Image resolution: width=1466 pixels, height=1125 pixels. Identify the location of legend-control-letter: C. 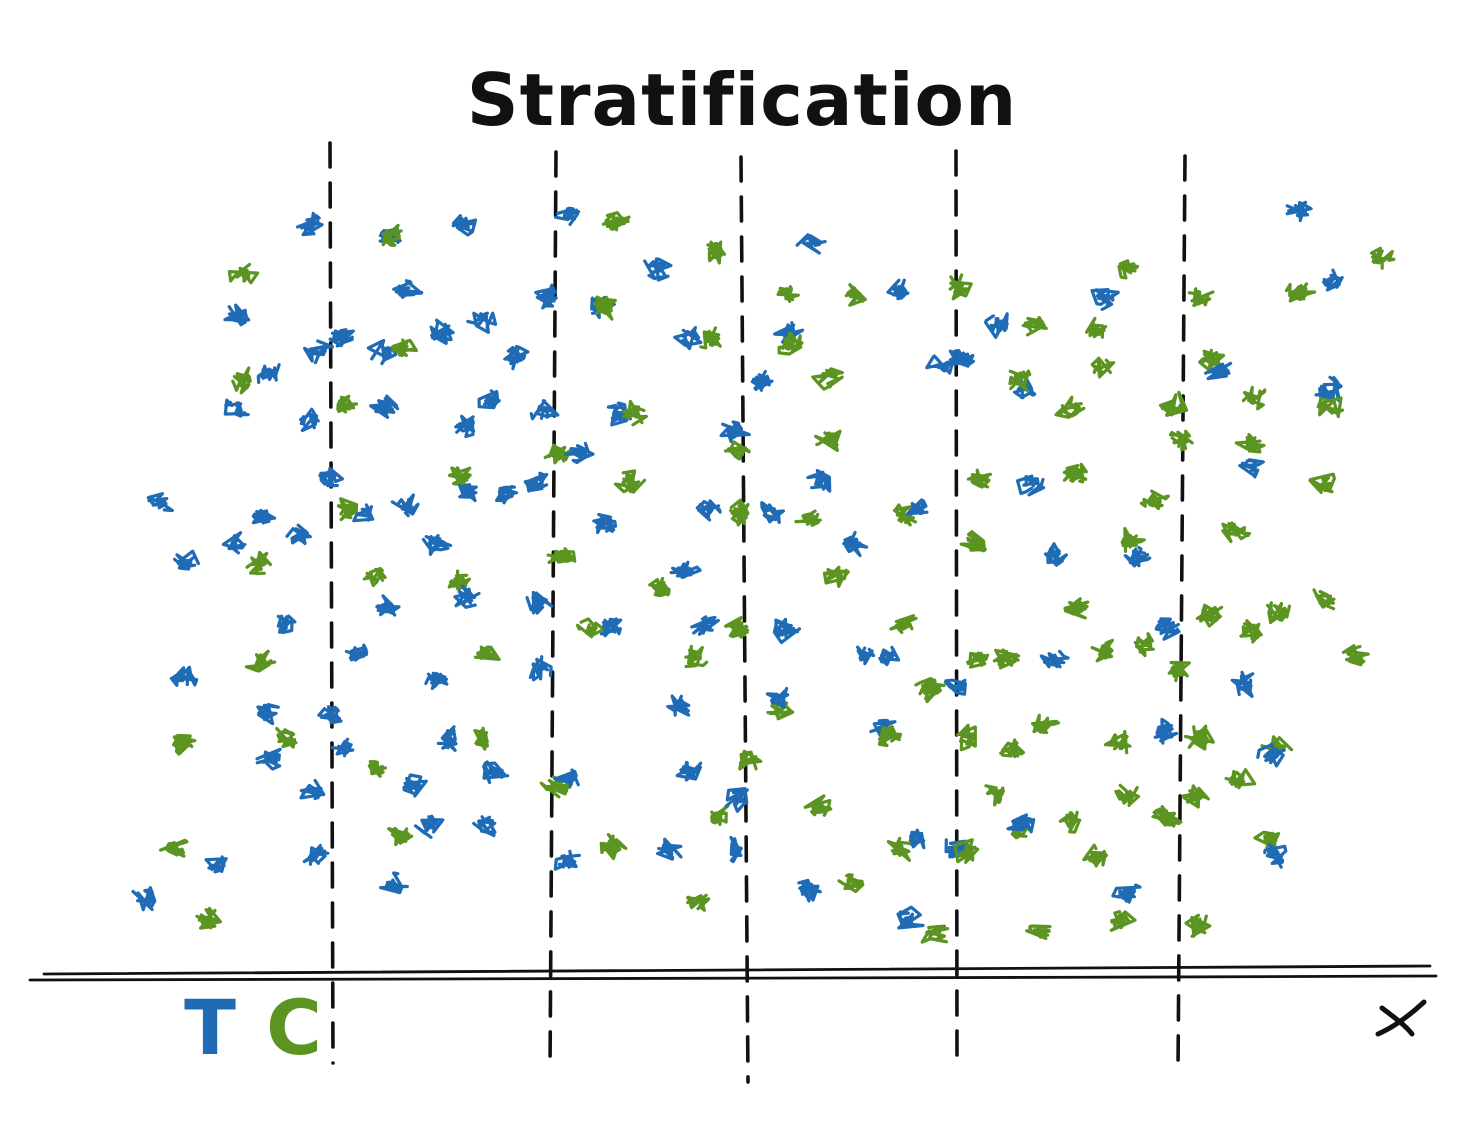
(294, 1027).